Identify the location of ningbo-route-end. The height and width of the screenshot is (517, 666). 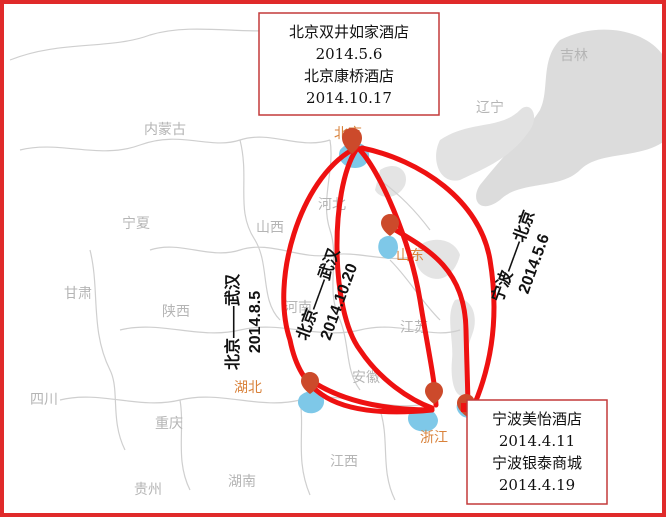
(465, 407).